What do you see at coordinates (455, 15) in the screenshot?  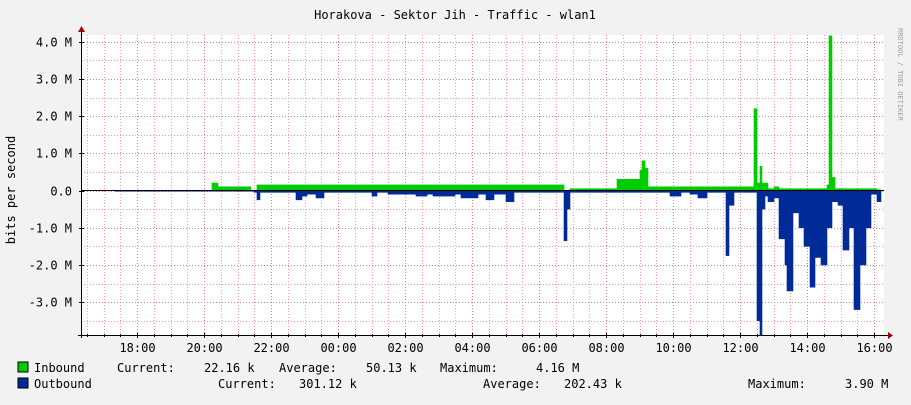 I see `chart-title: Horakova - Sektor Jih - Traffic - wlan1` at bounding box center [455, 15].